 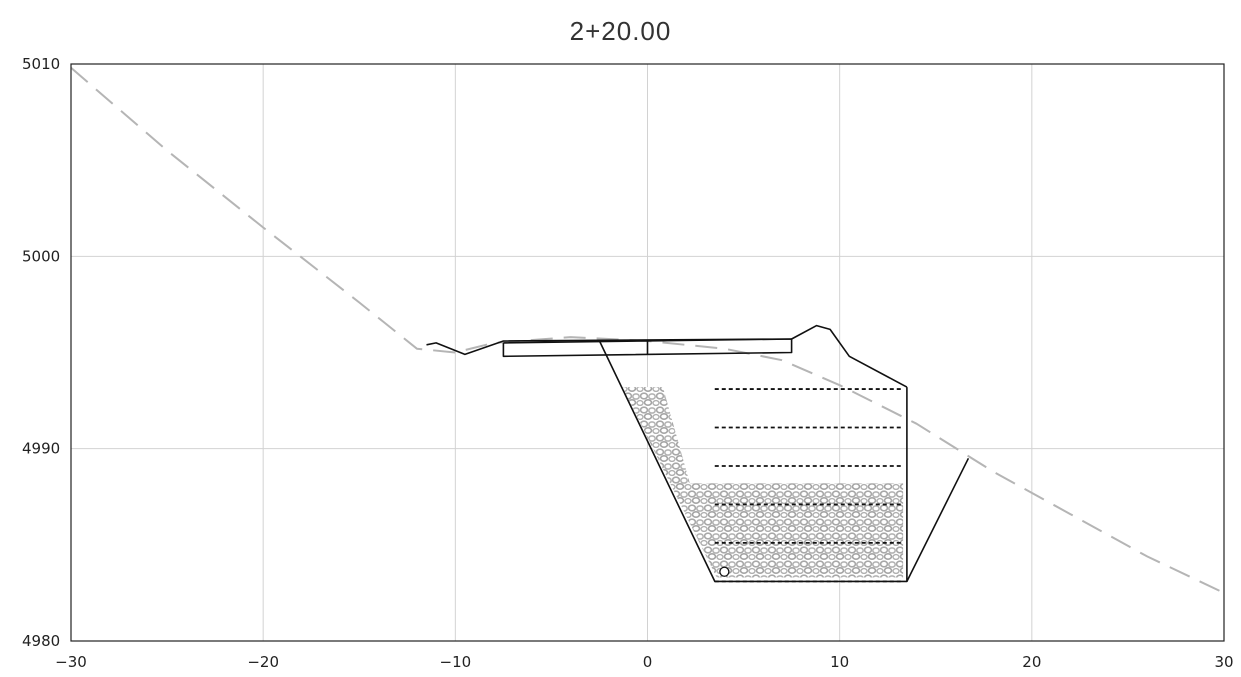 What do you see at coordinates (809, 485) in the screenshot?
I see `reinforcement-layers` at bounding box center [809, 485].